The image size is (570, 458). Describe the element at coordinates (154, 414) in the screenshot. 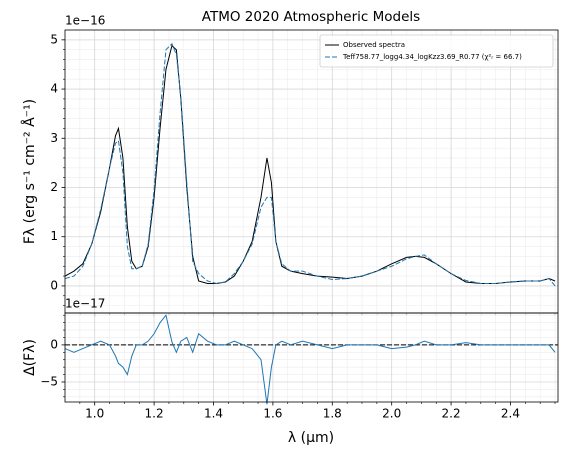

I see `x-tick-label: 1.2` at that location.